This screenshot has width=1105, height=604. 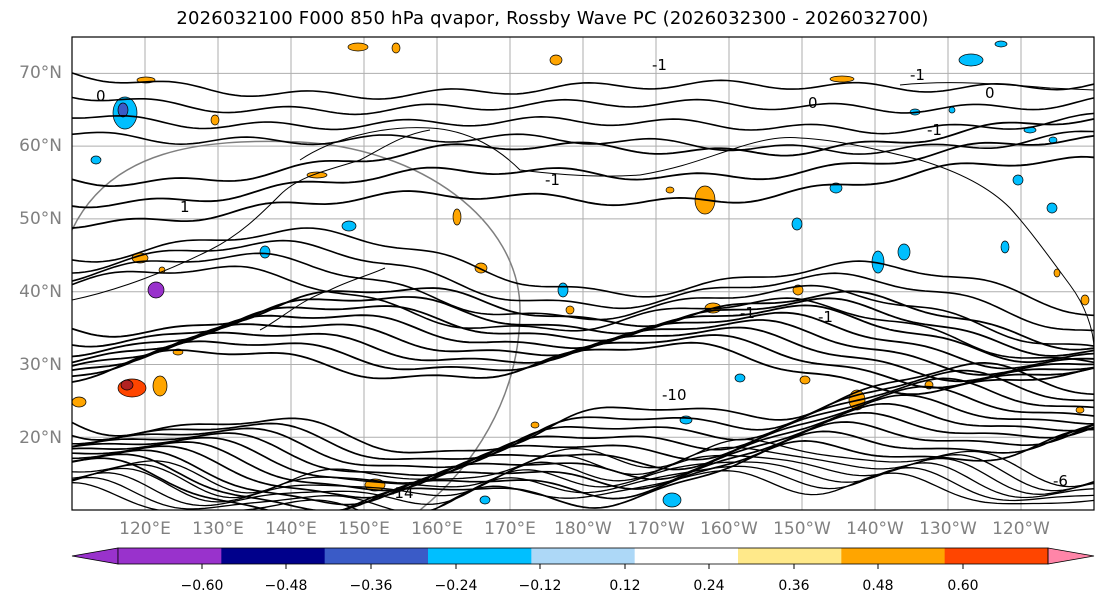 I want to click on longitude-label: 130°W, so click(x=948, y=529).